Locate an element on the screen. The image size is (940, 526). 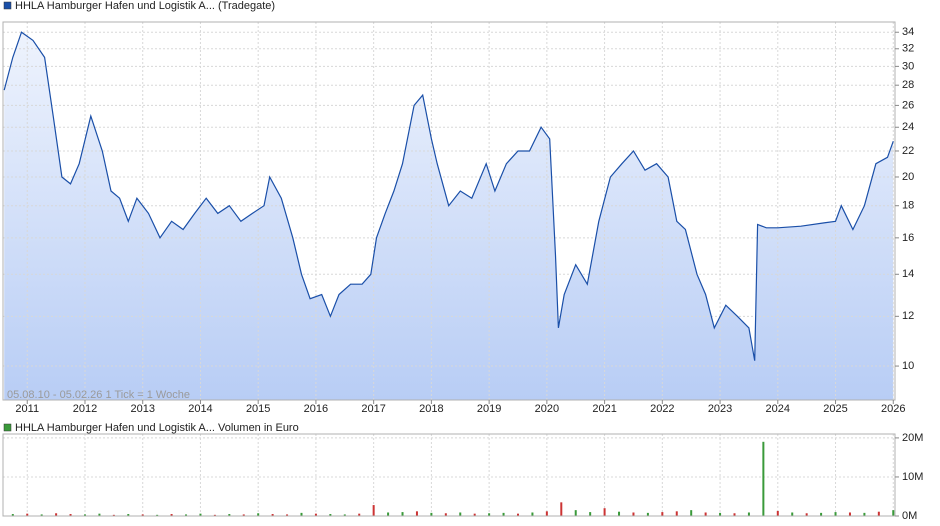
y-tick-label: 32 is located at coordinates (908, 49).